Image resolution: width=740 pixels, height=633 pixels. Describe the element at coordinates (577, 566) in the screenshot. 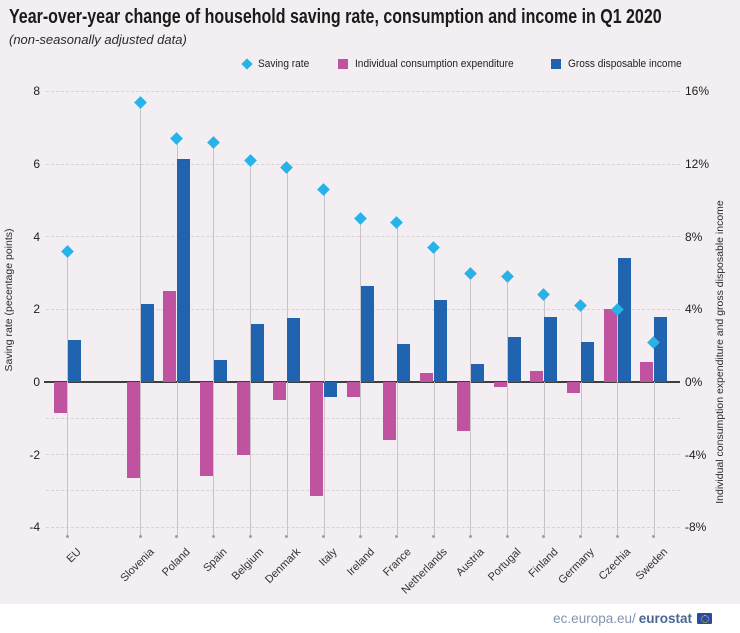

I see `x-axis-label-germany: Germany` at that location.